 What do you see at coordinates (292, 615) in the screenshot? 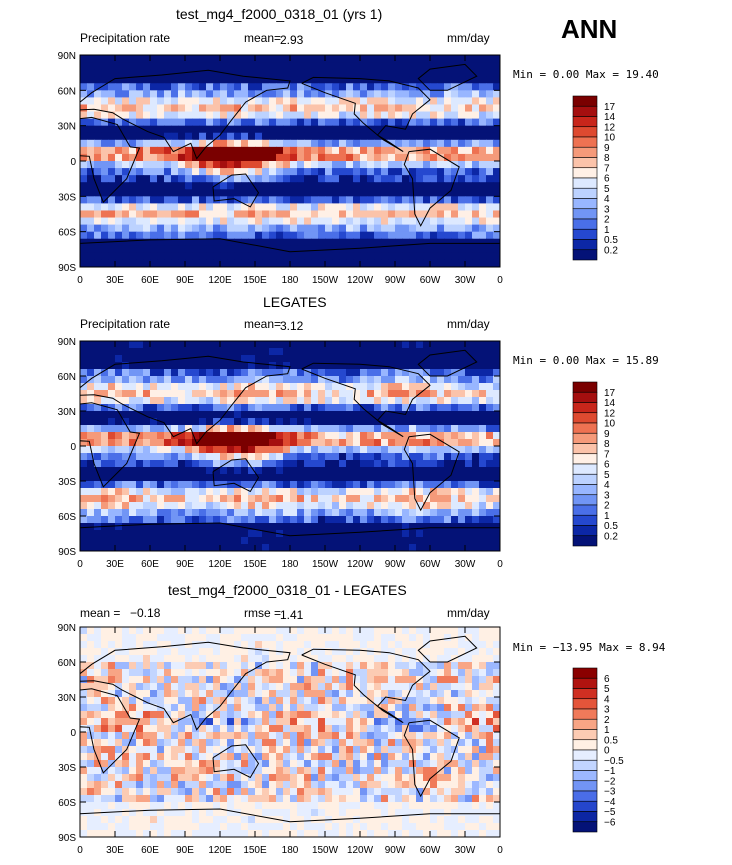
I see `panel-rmse-value: 1.41` at bounding box center [292, 615].